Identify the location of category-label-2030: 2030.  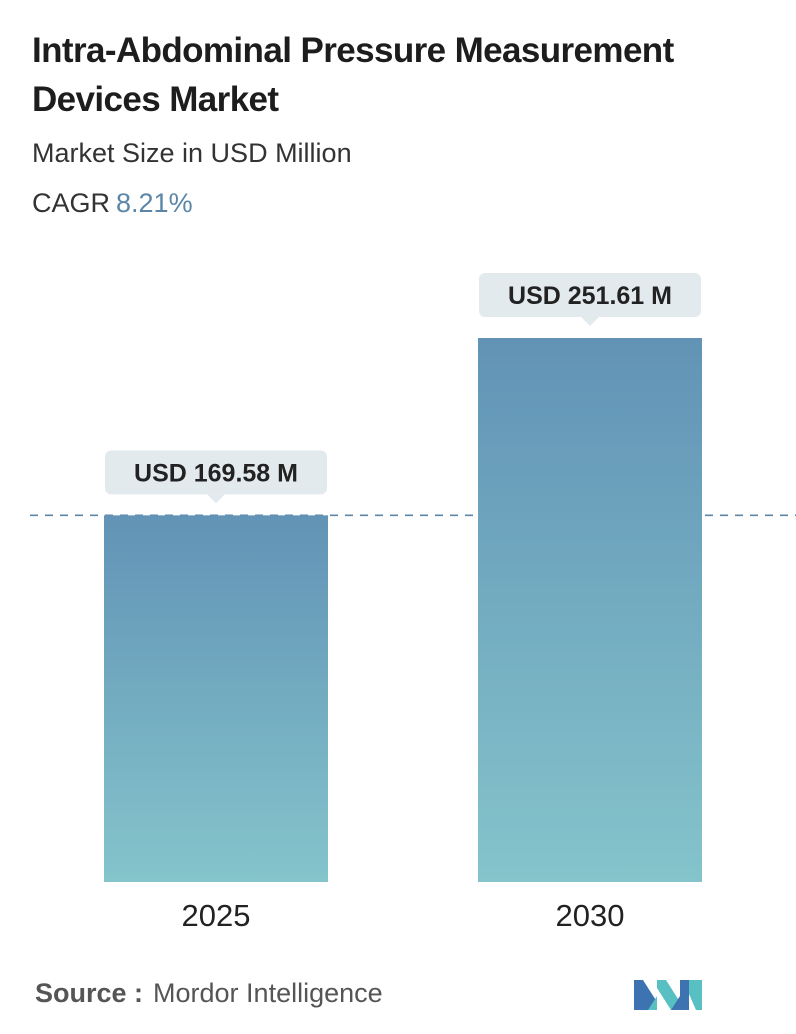
(590, 915).